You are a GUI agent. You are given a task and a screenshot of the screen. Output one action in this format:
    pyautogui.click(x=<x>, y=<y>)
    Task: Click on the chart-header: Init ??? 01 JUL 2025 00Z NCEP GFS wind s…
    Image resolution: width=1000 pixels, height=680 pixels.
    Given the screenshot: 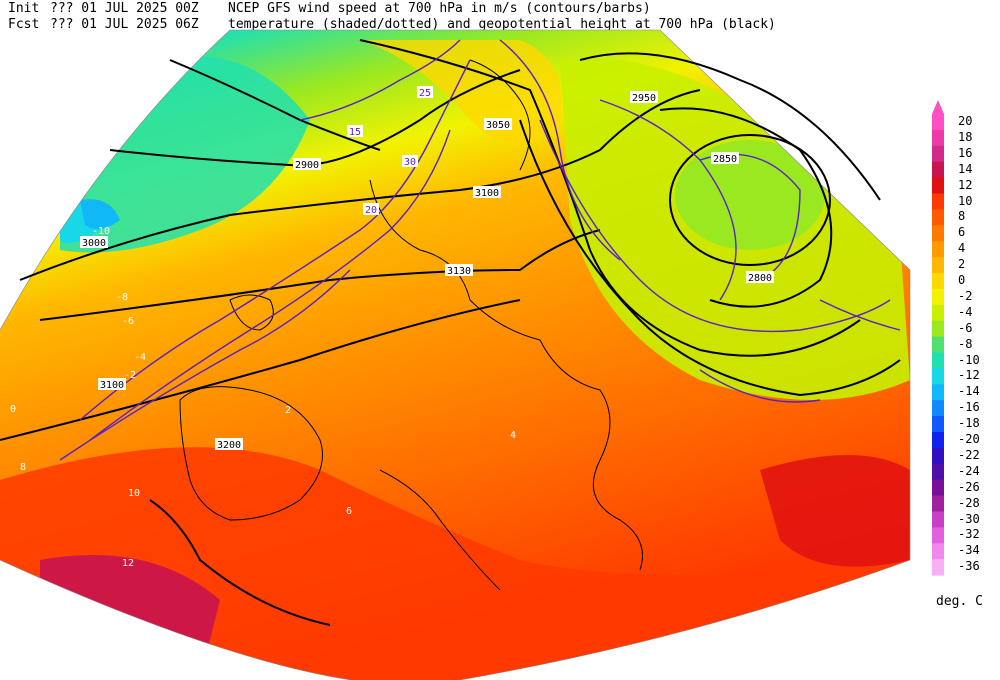 What is the action you would take?
    pyautogui.click(x=500, y=17)
    